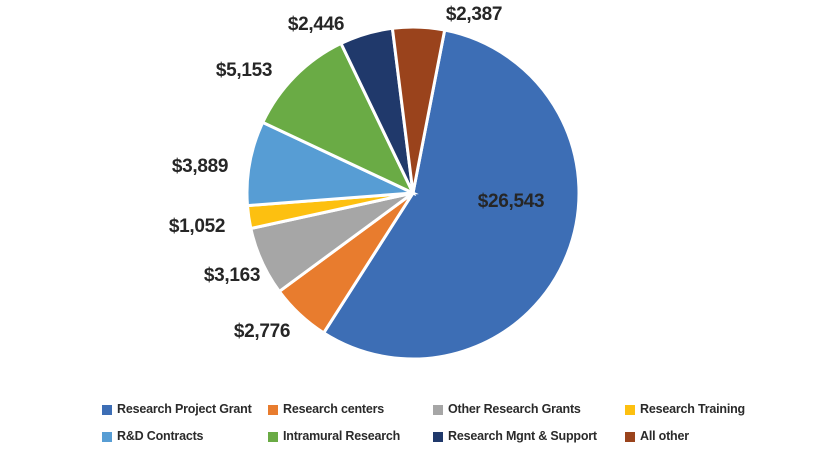 Image resolution: width=840 pixels, height=454 pixels. Describe the element at coordinates (184, 409) in the screenshot. I see `legend-item-label: Research Project Grant` at that location.